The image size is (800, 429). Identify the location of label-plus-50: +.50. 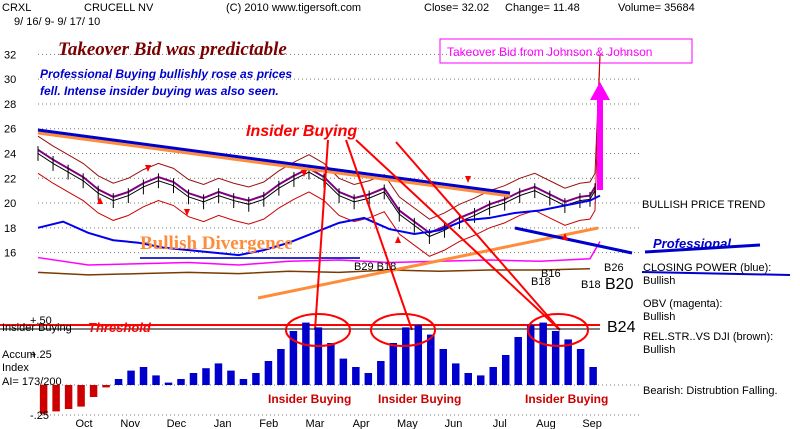
(41, 321).